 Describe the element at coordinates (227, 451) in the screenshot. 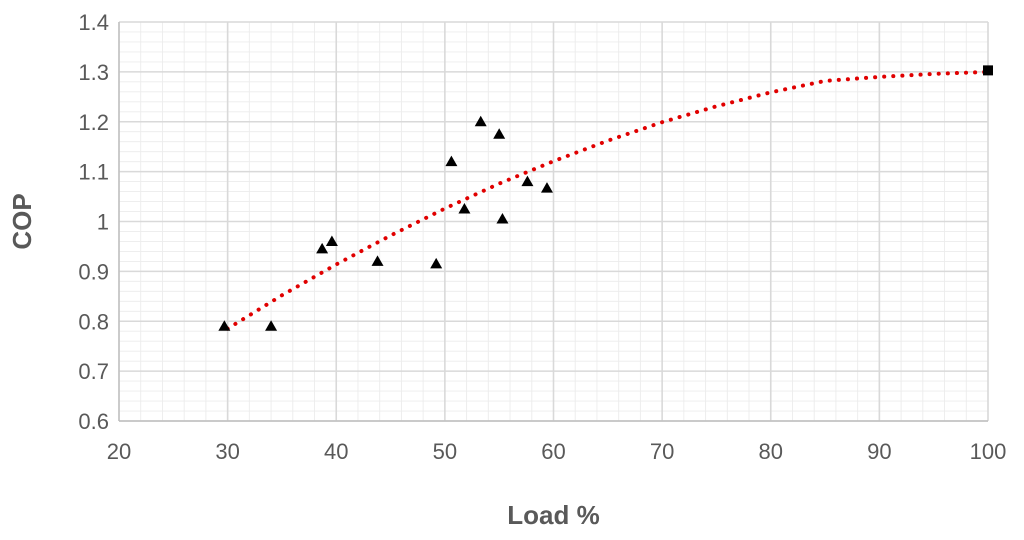

I see `x-tick-label: 30` at that location.